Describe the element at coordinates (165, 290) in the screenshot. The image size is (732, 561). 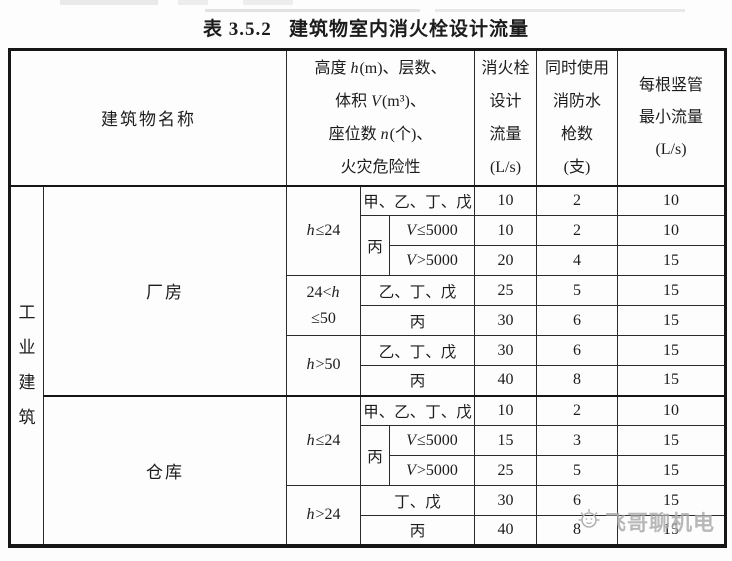
I see `group-factory: 厂房` at that location.